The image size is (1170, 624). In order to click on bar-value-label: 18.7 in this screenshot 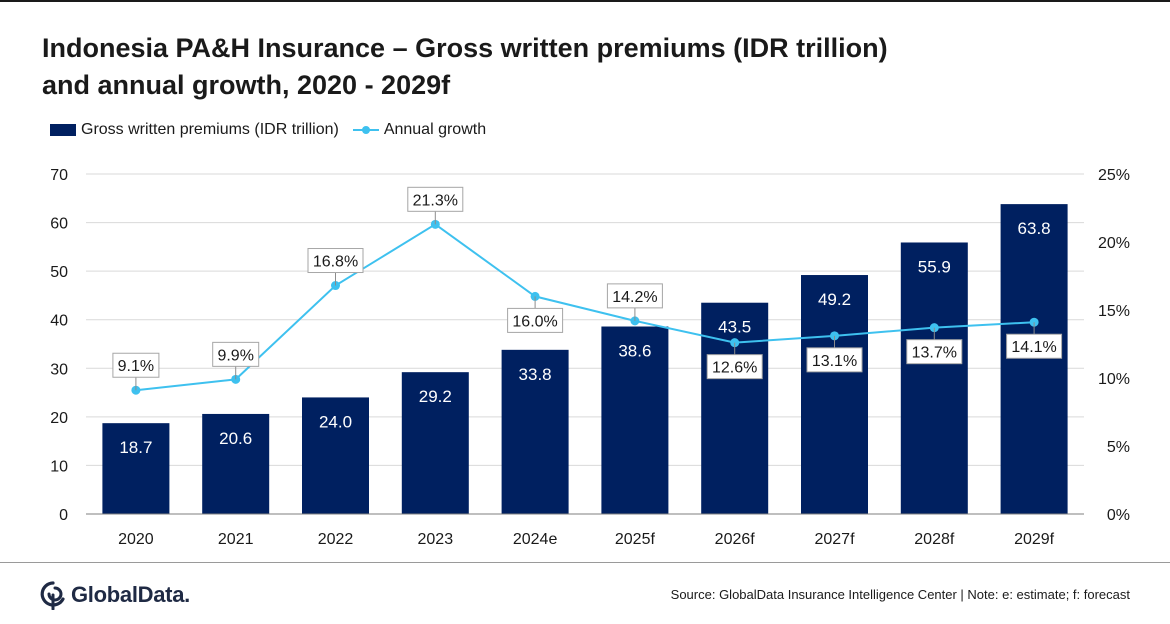, I will do `click(135, 447)`.